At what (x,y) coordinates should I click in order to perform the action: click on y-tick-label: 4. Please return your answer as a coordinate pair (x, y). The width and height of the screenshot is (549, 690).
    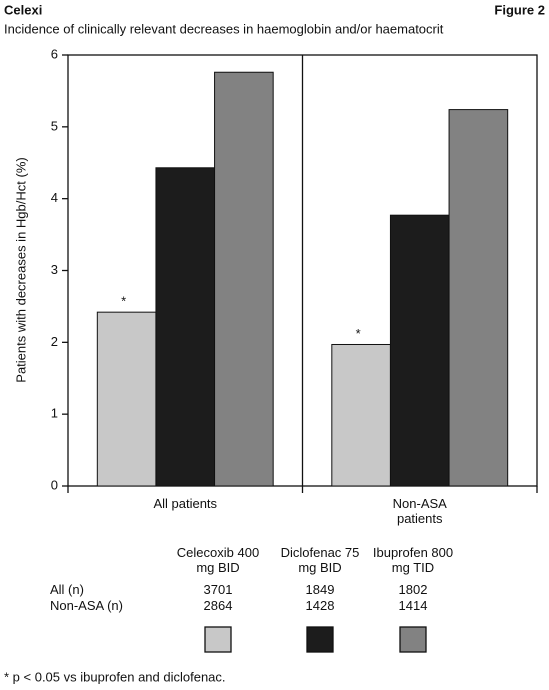
    Looking at the image, I should click on (54, 197).